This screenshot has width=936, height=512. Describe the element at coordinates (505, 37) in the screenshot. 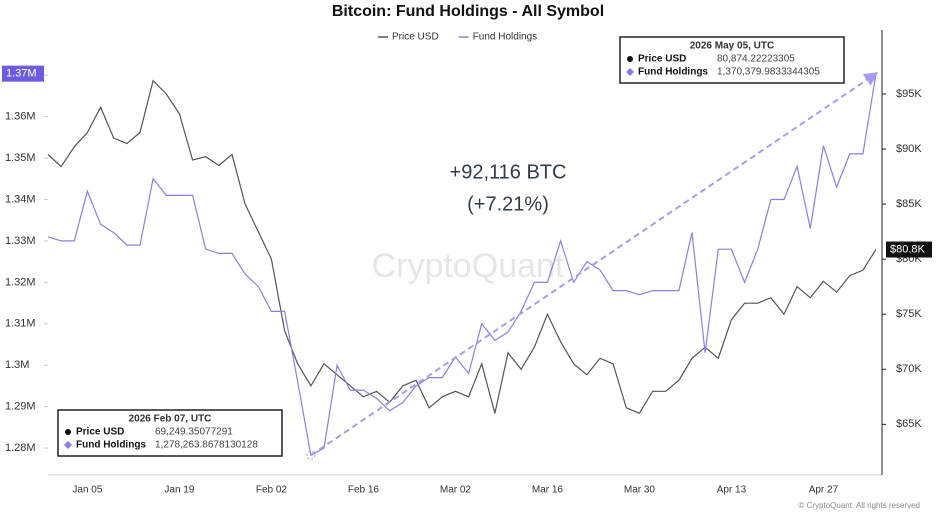

I see `legend-label: Fund Holdings` at that location.